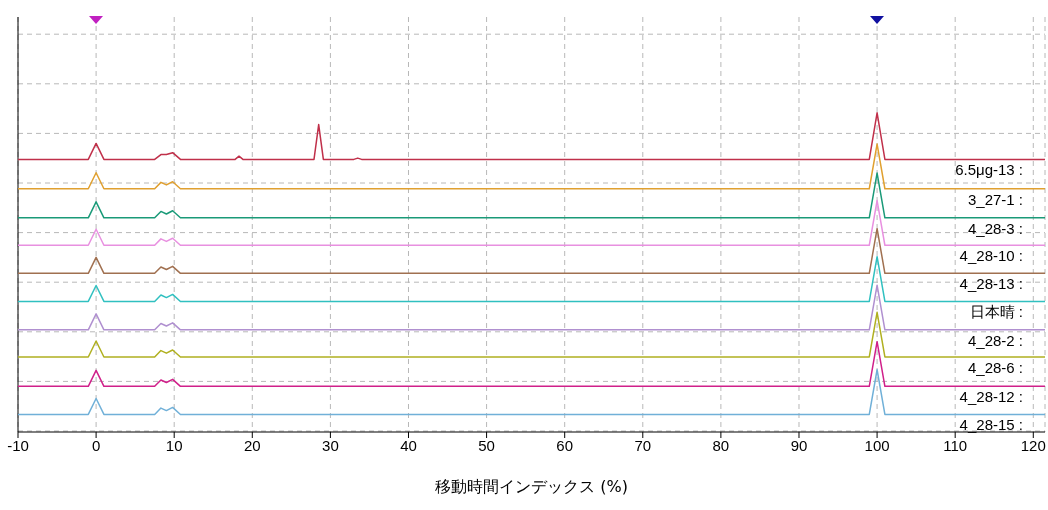 This screenshot has height=510, width=1048. What do you see at coordinates (996, 312) in the screenshot?
I see `series-label: 日本晴 :` at bounding box center [996, 312].